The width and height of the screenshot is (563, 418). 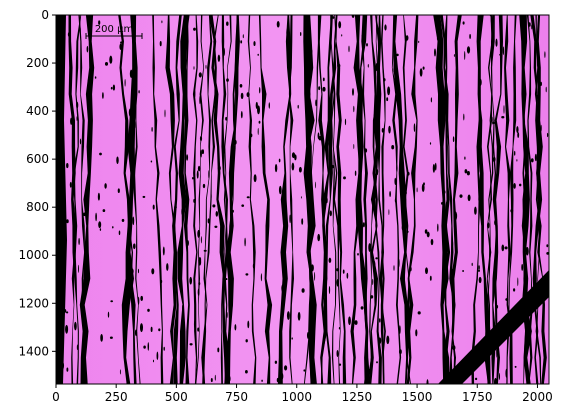 What do you see at coordinates (33, 303) in the screenshot?
I see `y-tick-label: 1200` at bounding box center [33, 303].